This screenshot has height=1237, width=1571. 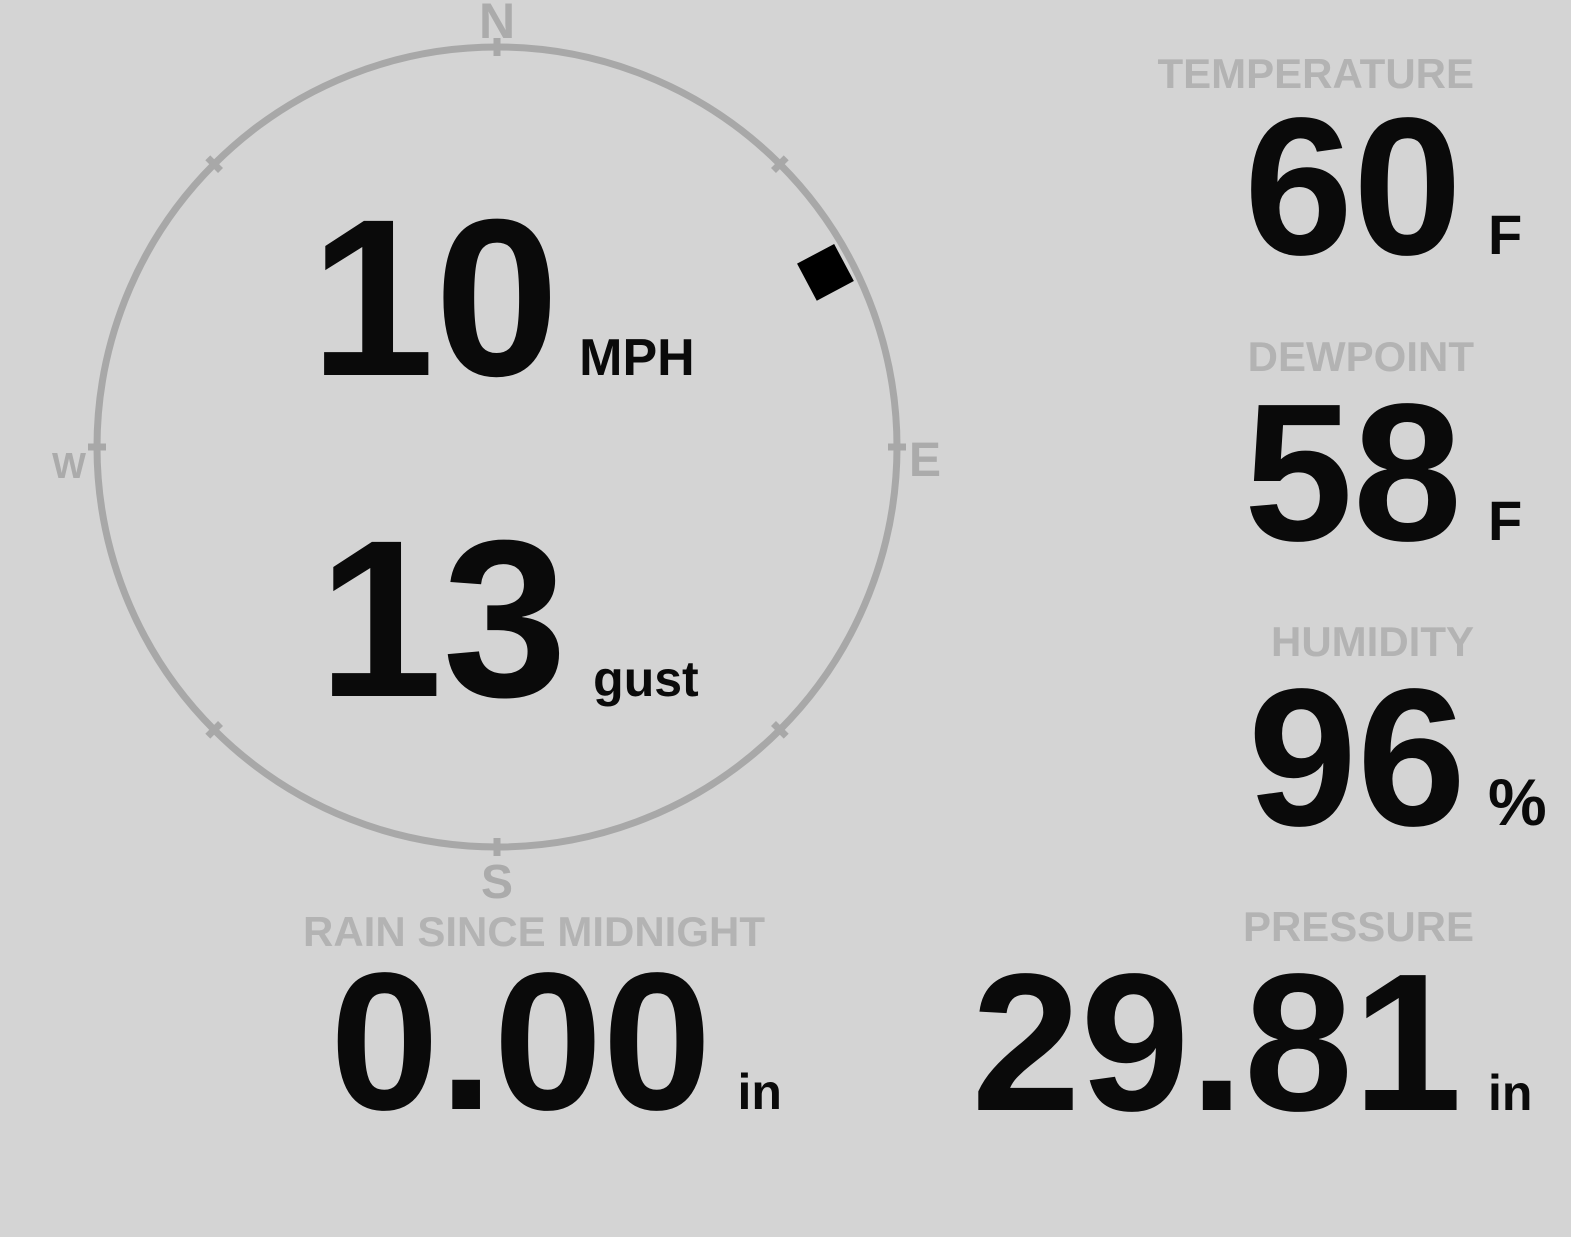 I want to click on rain-label: RAIN SINCE MIDNIGHT, so click(x=534, y=931).